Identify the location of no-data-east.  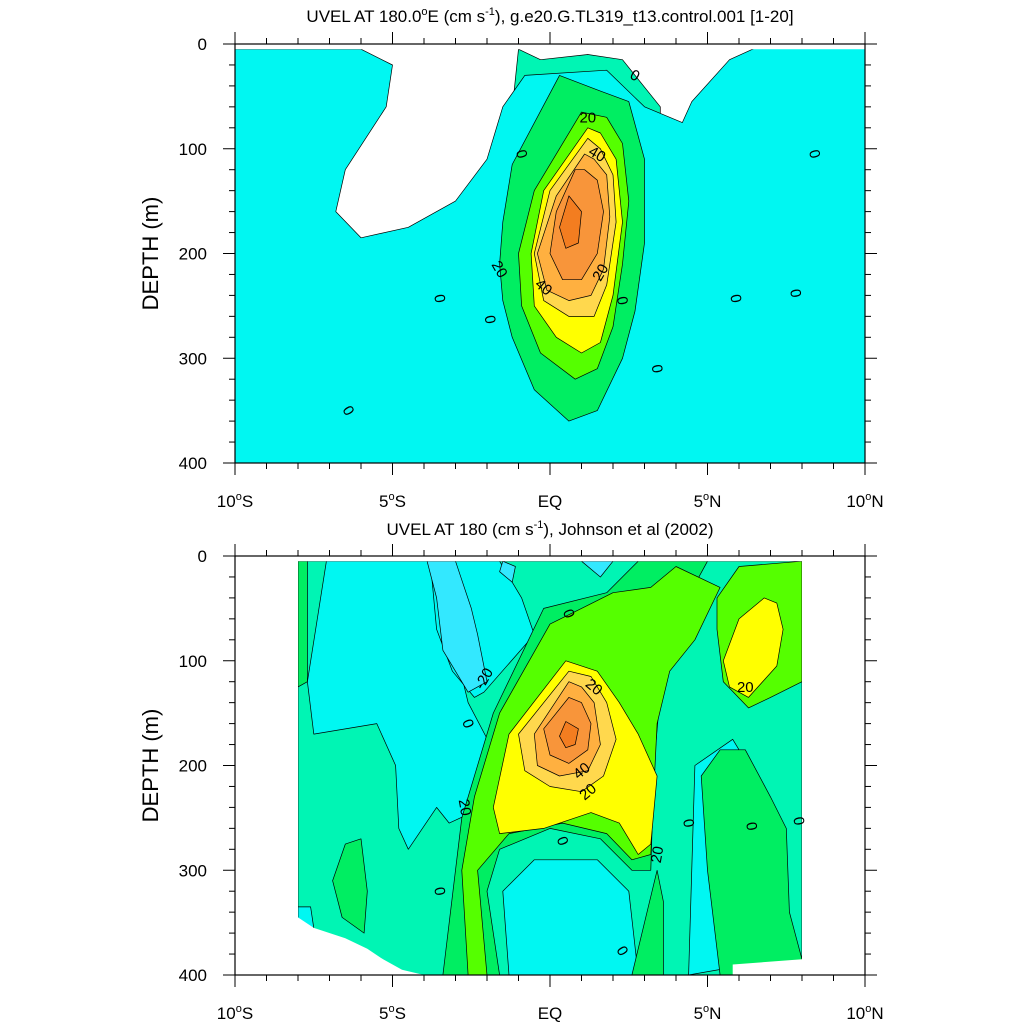
(833, 765).